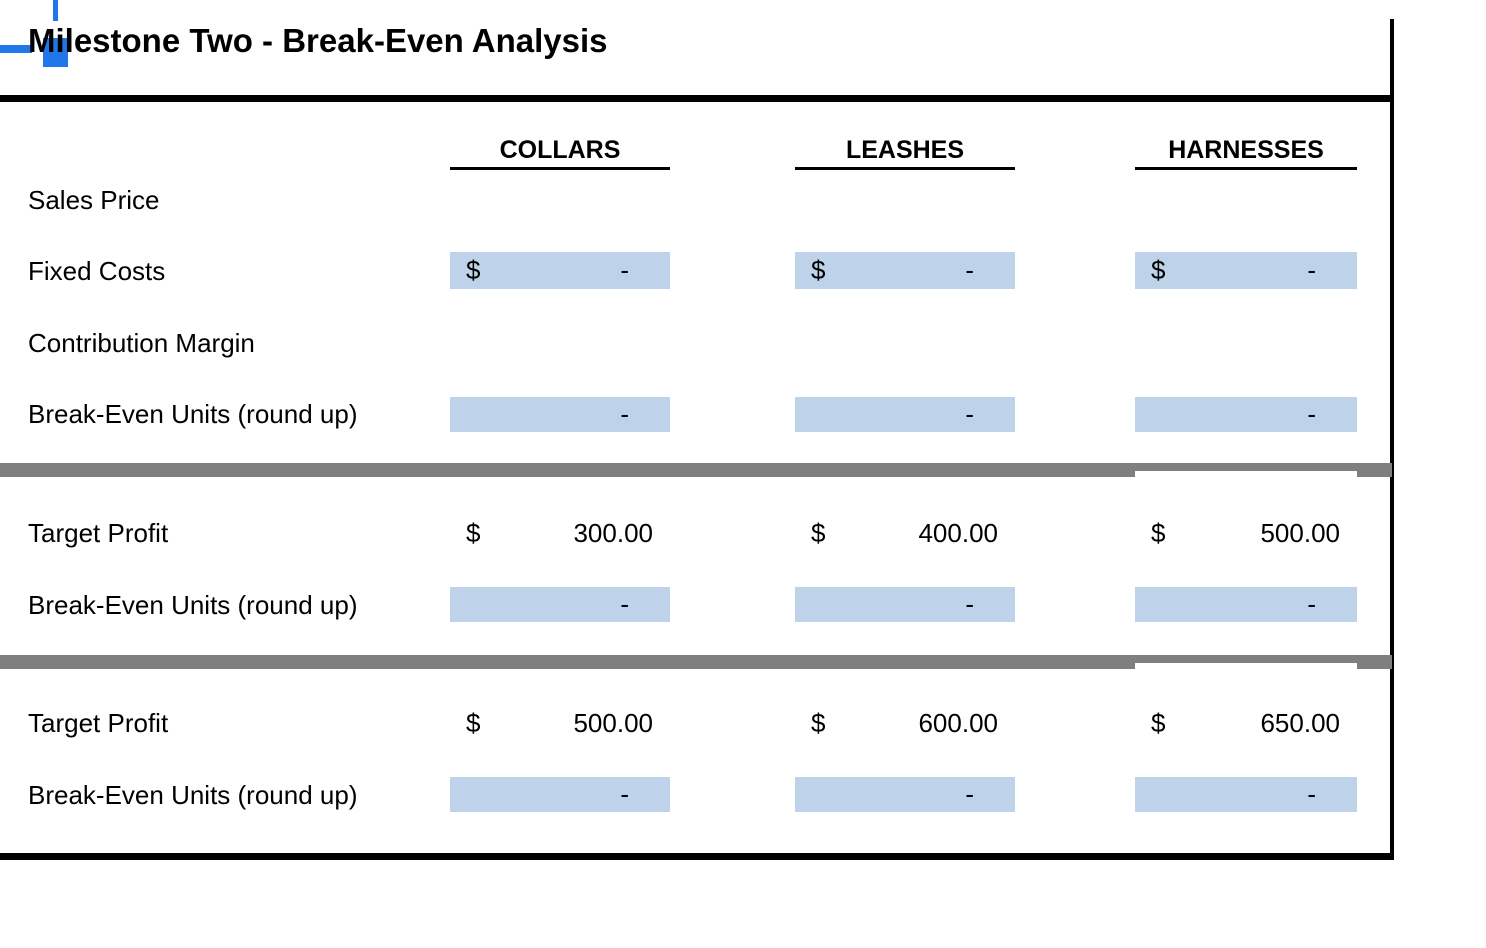 The image size is (1486, 948). I want to click on row-label-sales-price: Sales Price, so click(94, 200).